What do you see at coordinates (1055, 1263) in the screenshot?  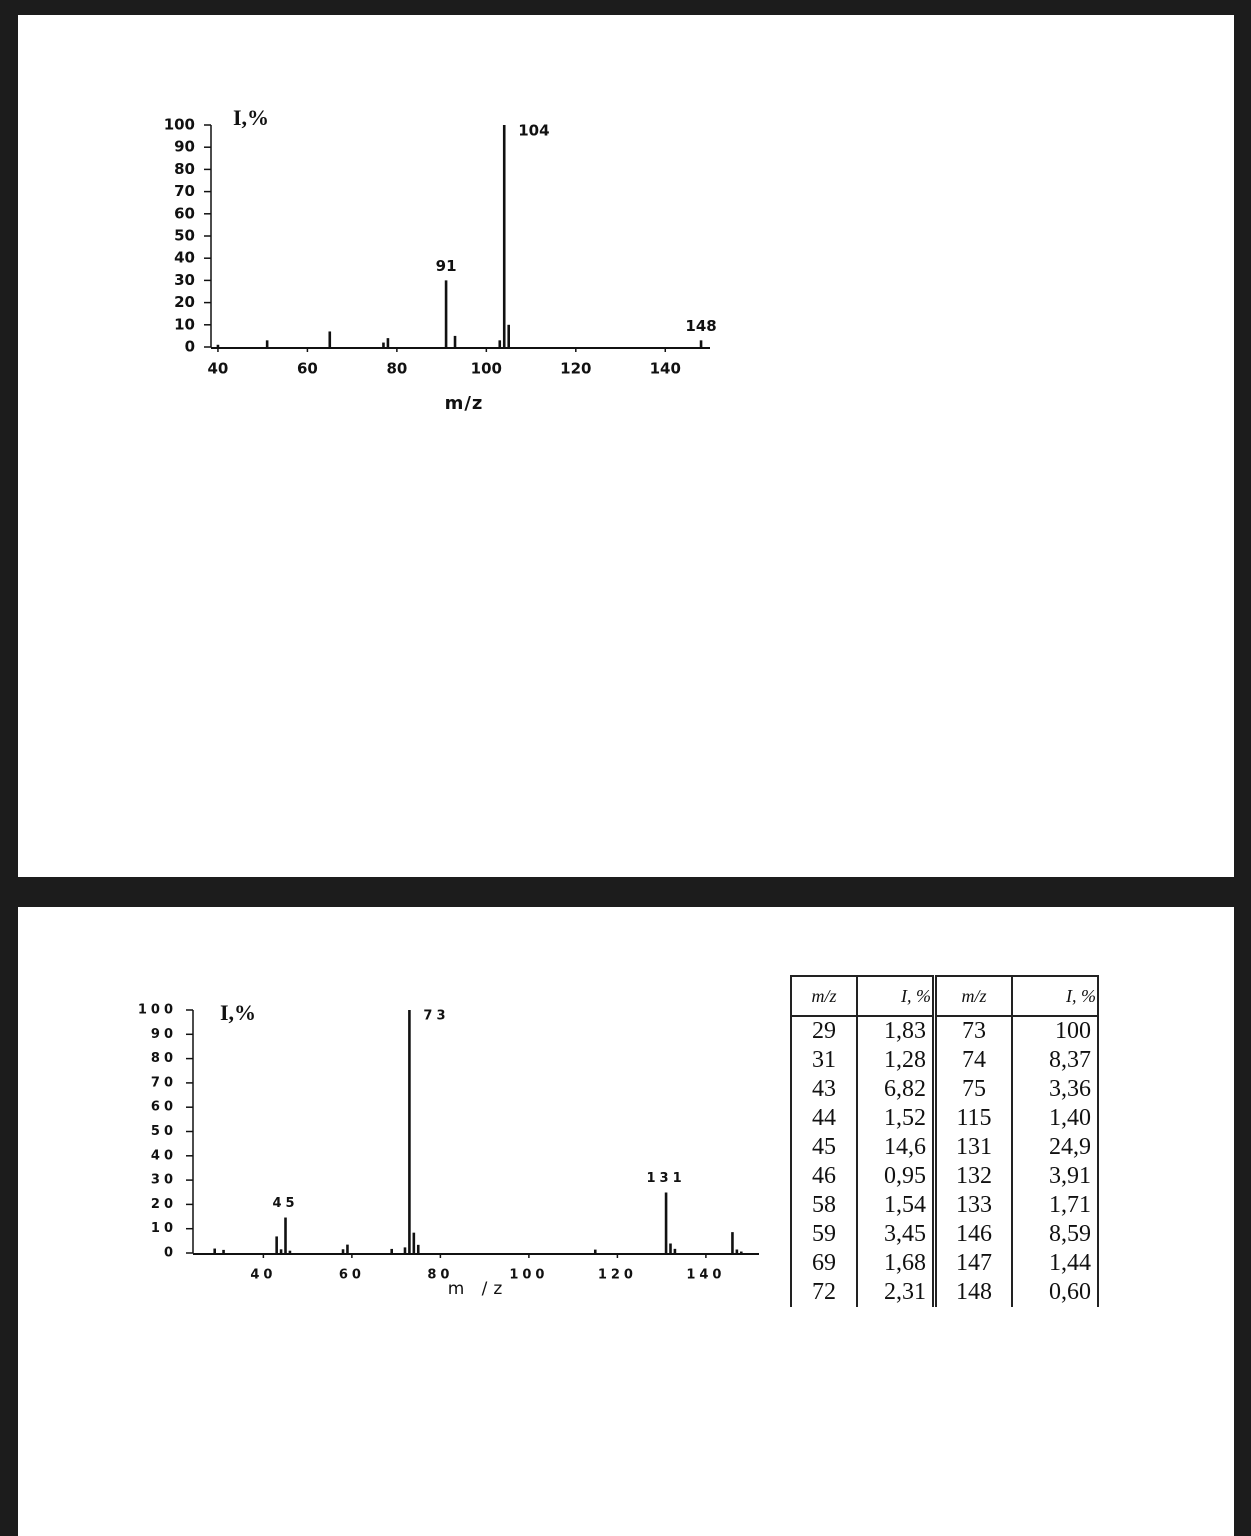 I see `table-cell: 1,44` at bounding box center [1055, 1263].